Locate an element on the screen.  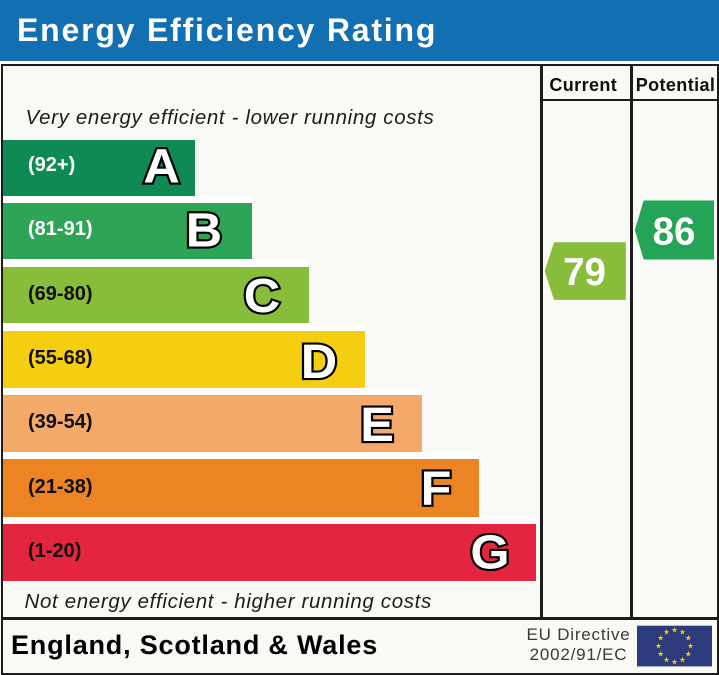
svg-text: C is located at coordinates (262, 296).